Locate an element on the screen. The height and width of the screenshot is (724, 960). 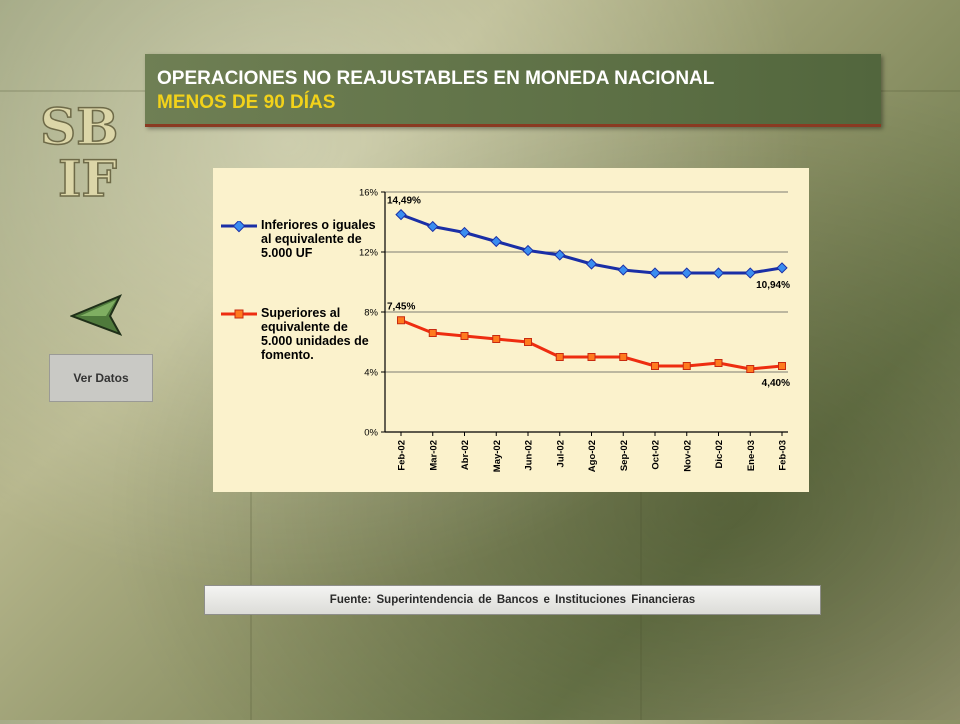
svg-text: IF is located at coordinates (87, 174).